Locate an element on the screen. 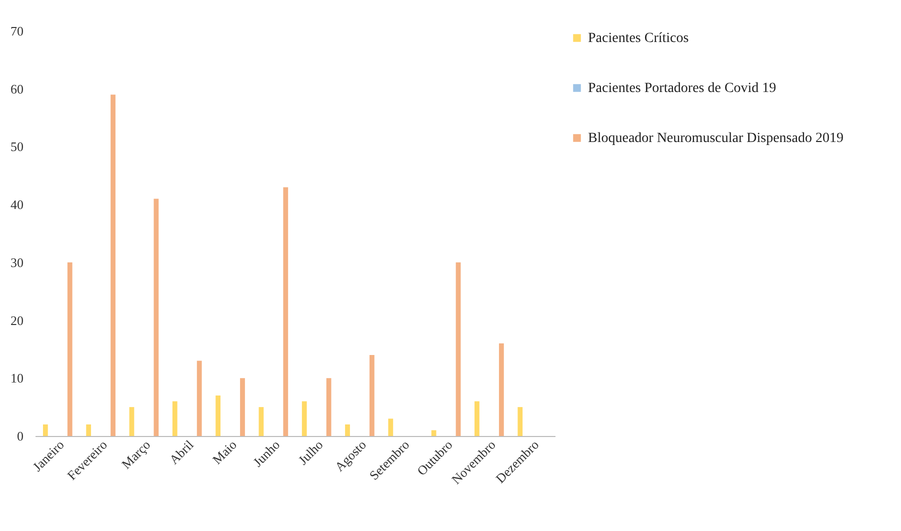  y-tick-label: 10 is located at coordinates (17, 378).